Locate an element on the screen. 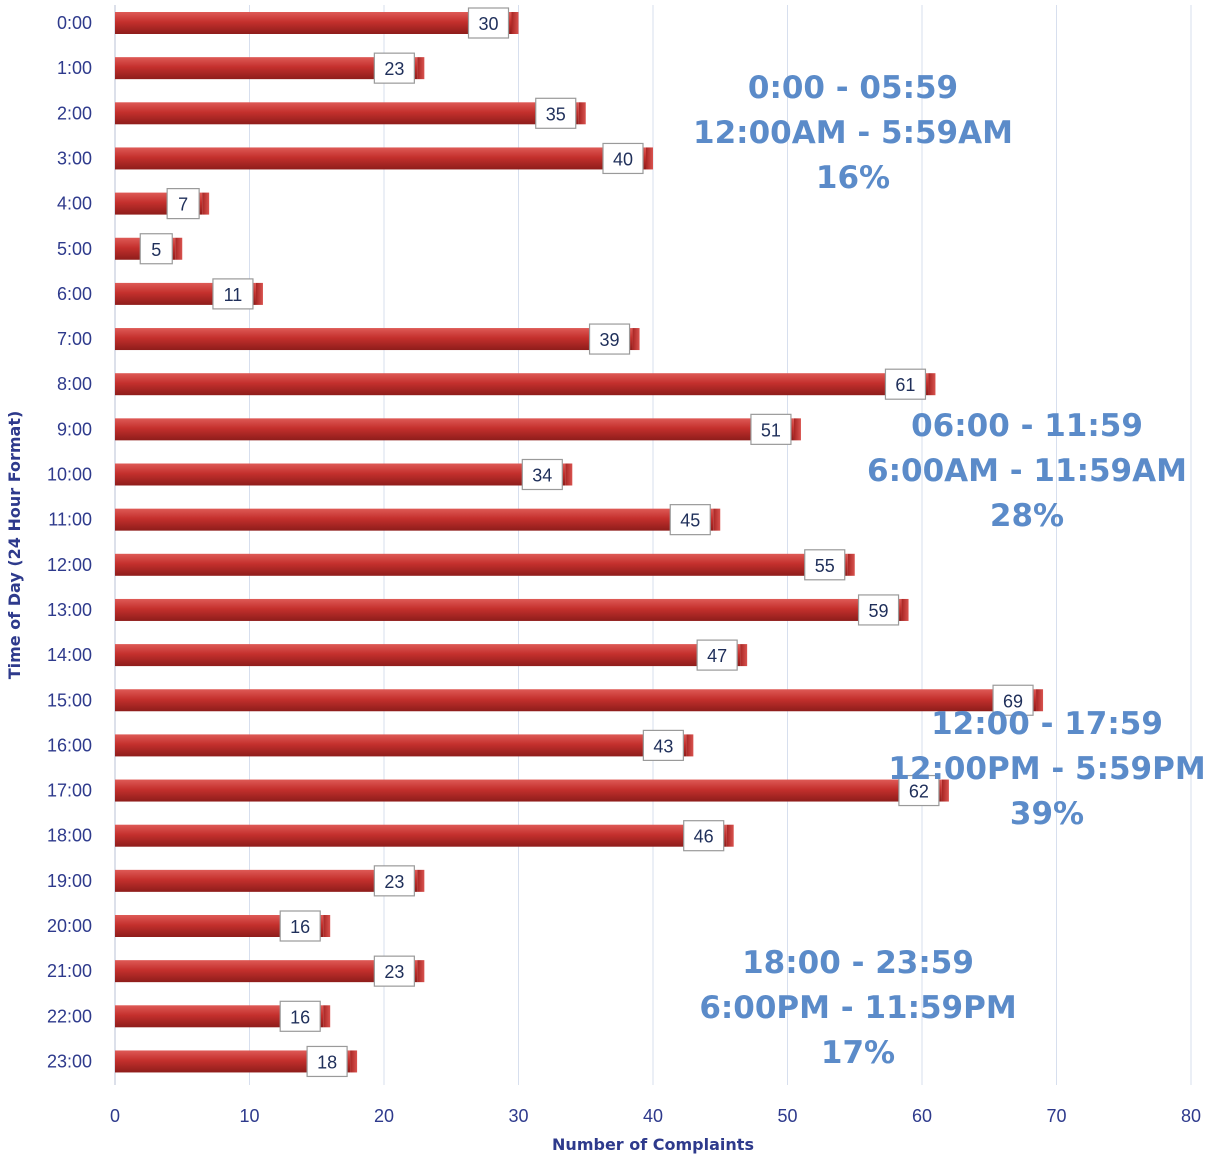 Image resolution: width=1208 pixels, height=1163 pixels. y-axis-title: Time of Day (24 Hour Format) is located at coordinates (14, 545).